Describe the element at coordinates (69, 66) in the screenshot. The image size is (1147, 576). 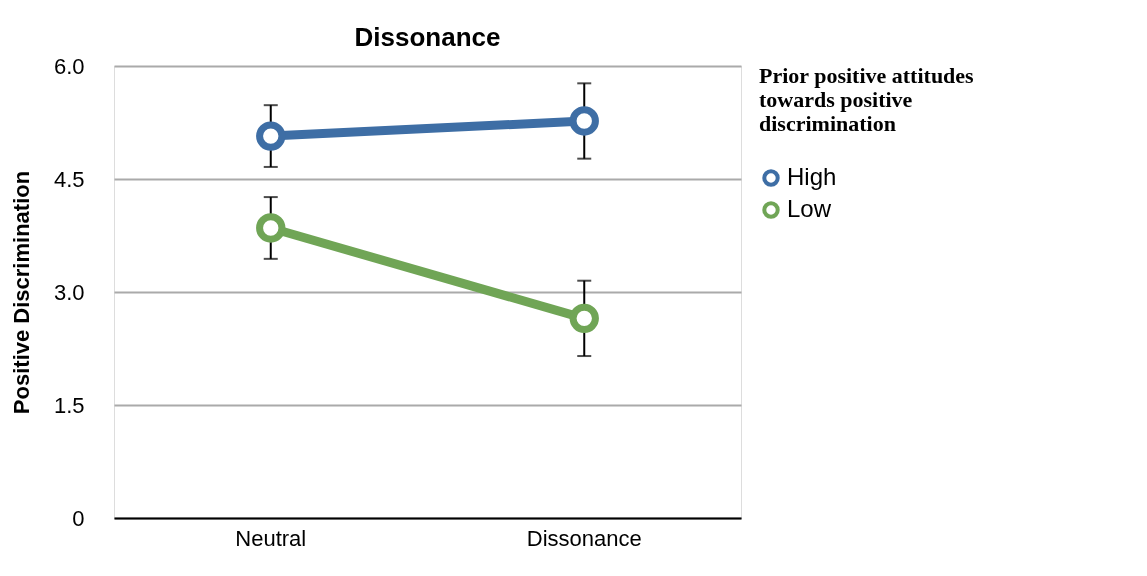
I see `y-tick-label: 6.0` at that location.